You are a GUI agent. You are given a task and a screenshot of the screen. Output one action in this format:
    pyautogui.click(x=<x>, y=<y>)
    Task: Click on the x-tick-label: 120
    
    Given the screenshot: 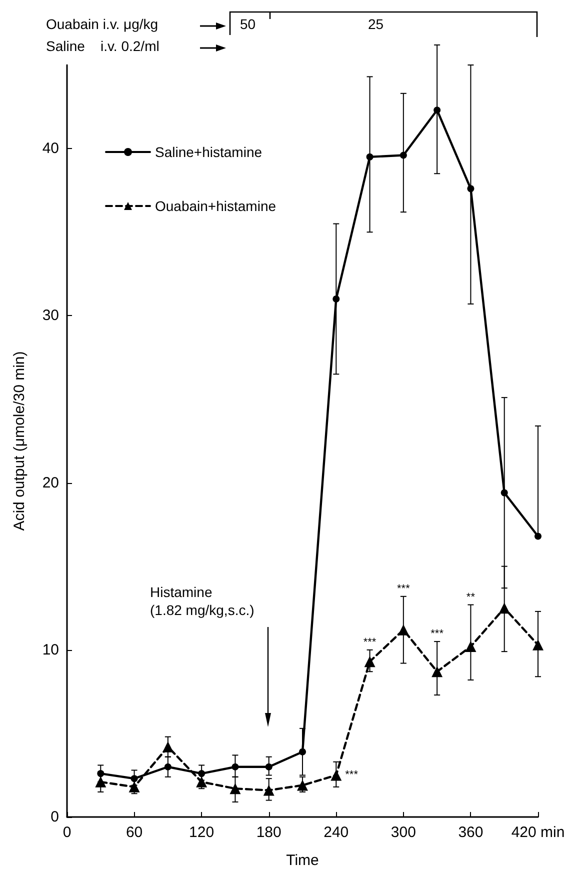 What is the action you would take?
    pyautogui.click(x=201, y=832)
    